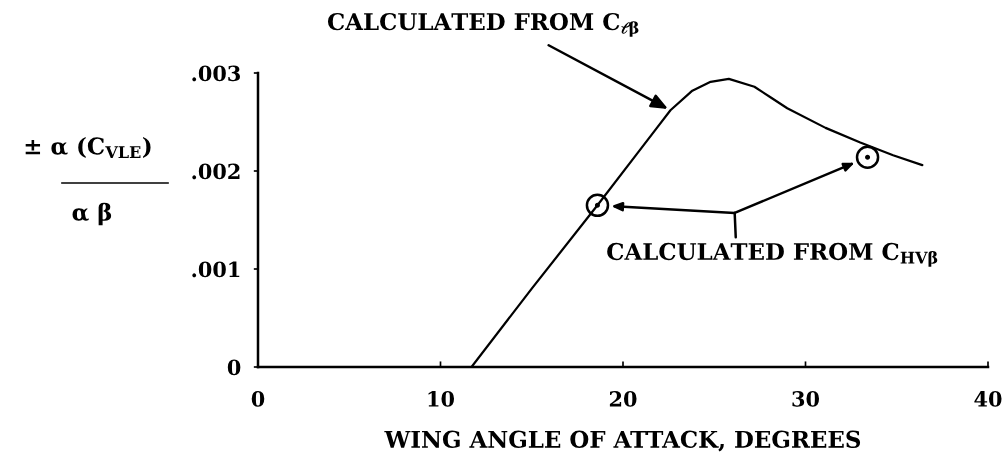  What do you see at coordinates (216, 171) in the screenshot?
I see `y-tick-label: .002` at bounding box center [216, 171].